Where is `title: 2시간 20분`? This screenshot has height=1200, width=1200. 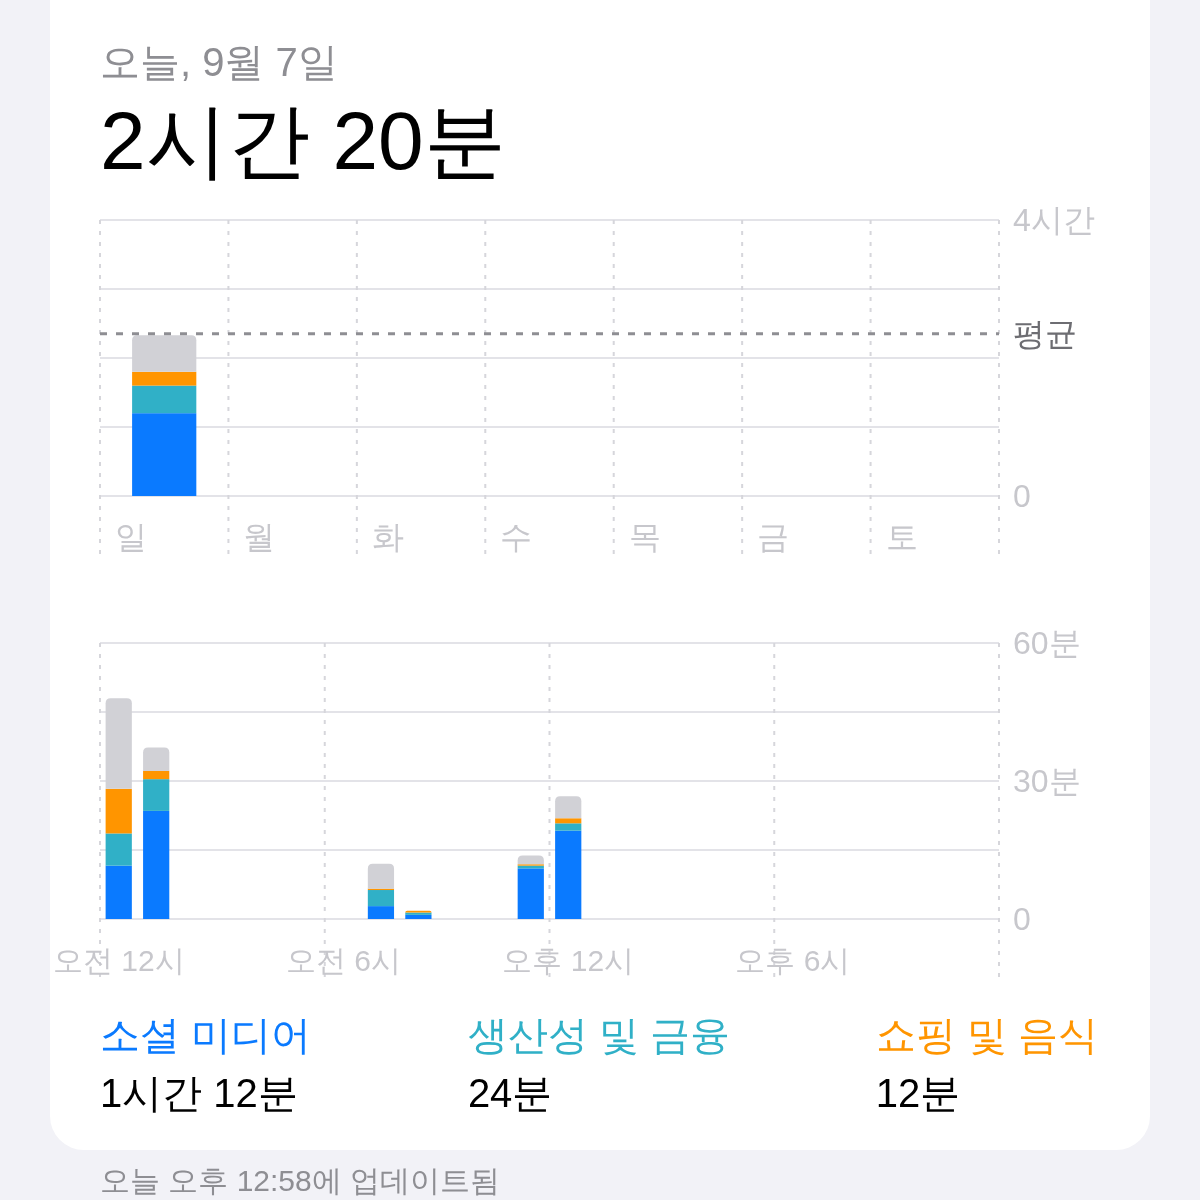
title: 2시간 20분 is located at coordinates (303, 140).